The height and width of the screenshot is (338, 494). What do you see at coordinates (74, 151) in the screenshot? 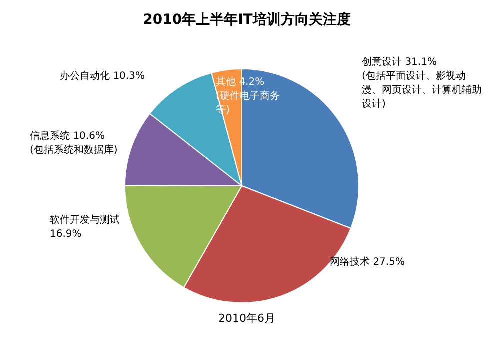
I see `text: (包括系统和数据库)` at bounding box center [74, 151].